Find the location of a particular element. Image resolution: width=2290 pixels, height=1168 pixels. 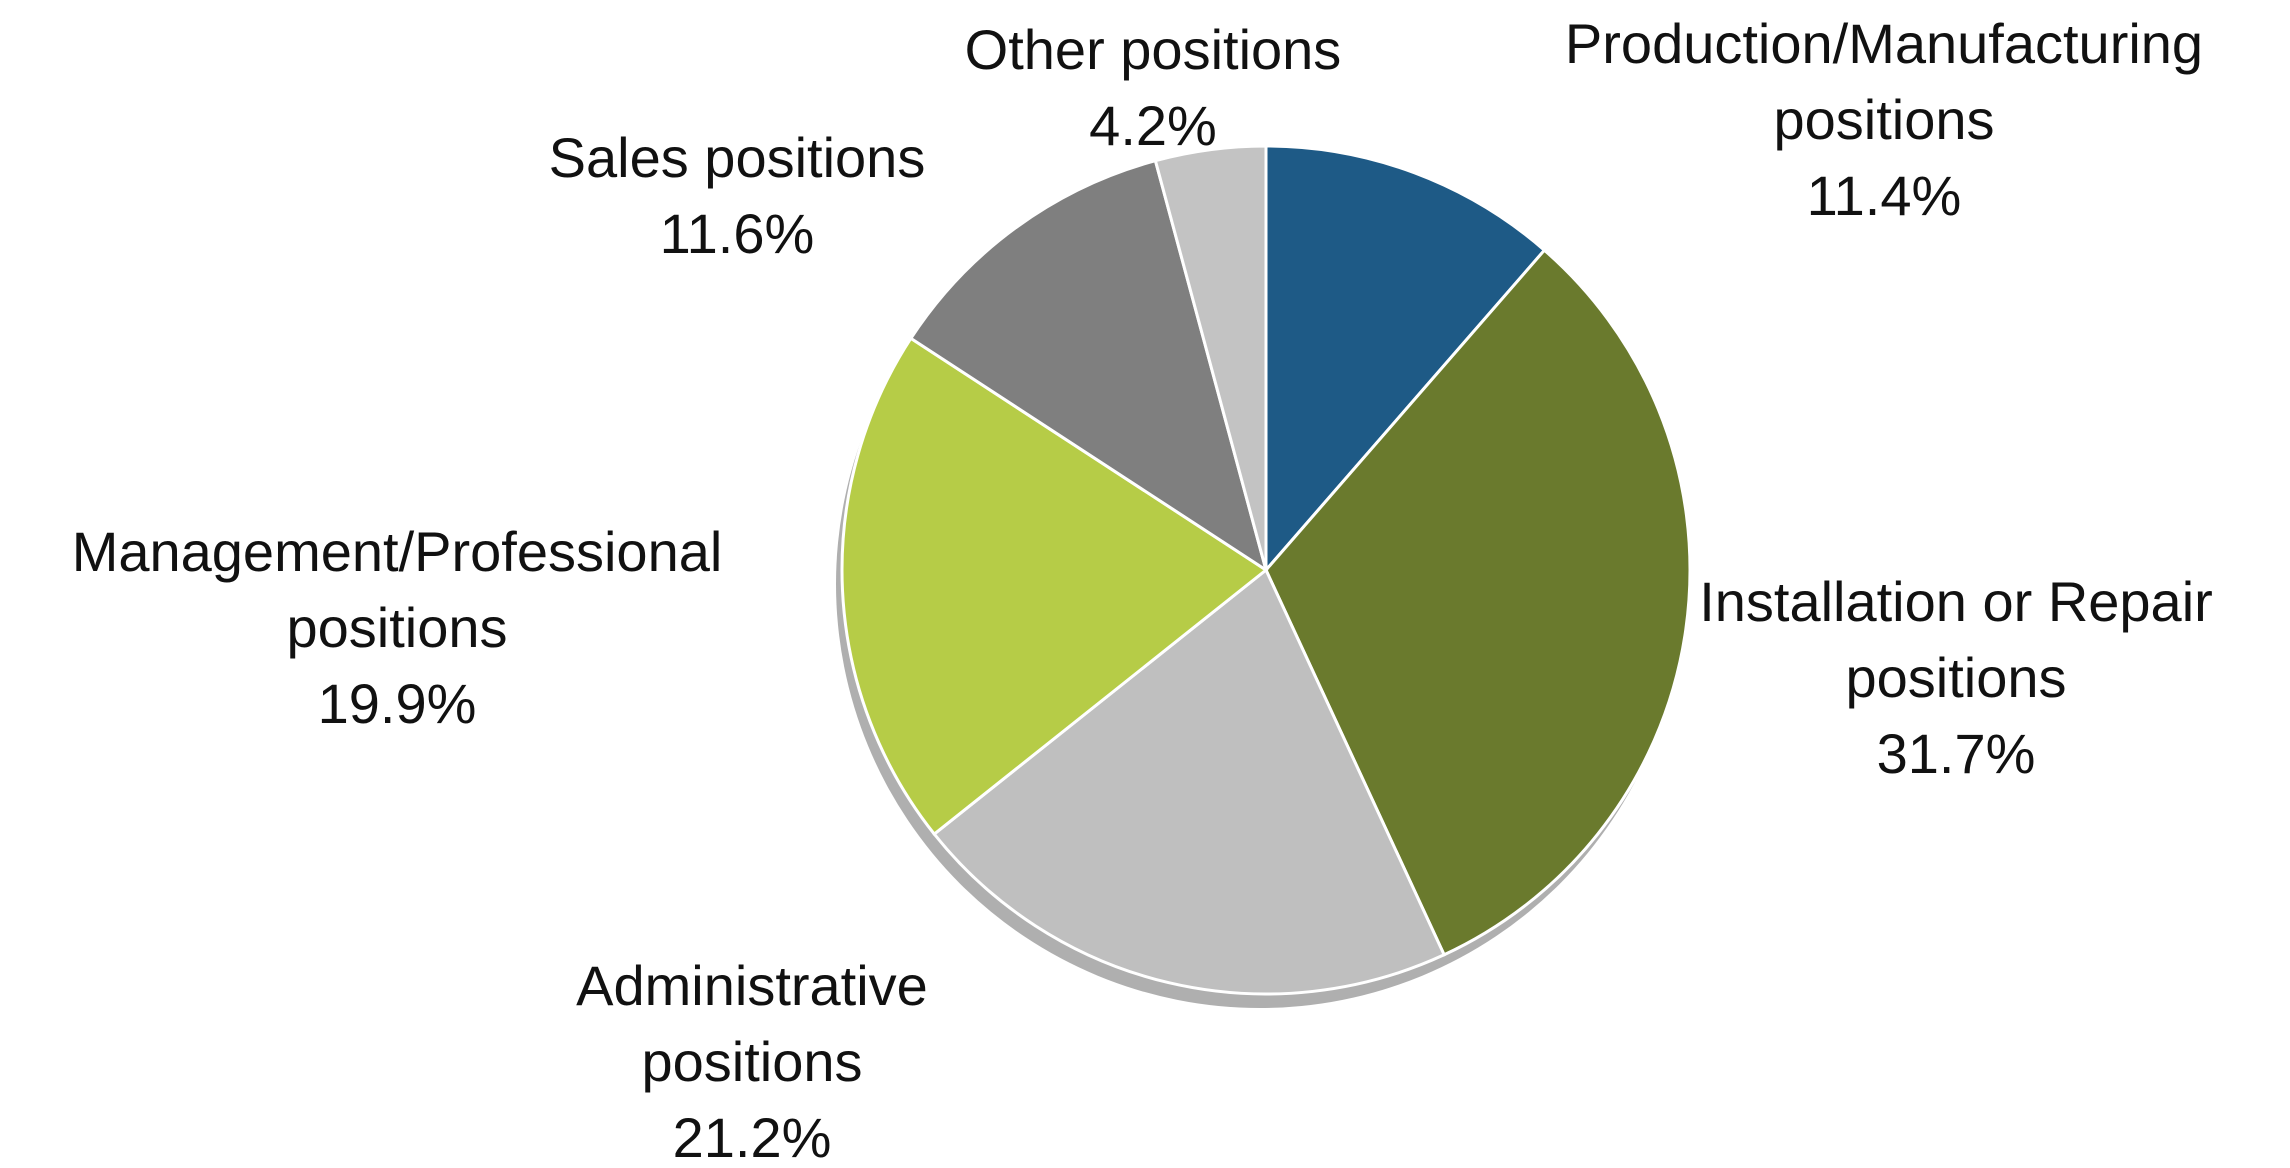

category-label: Other positions is located at coordinates (1153, 49).